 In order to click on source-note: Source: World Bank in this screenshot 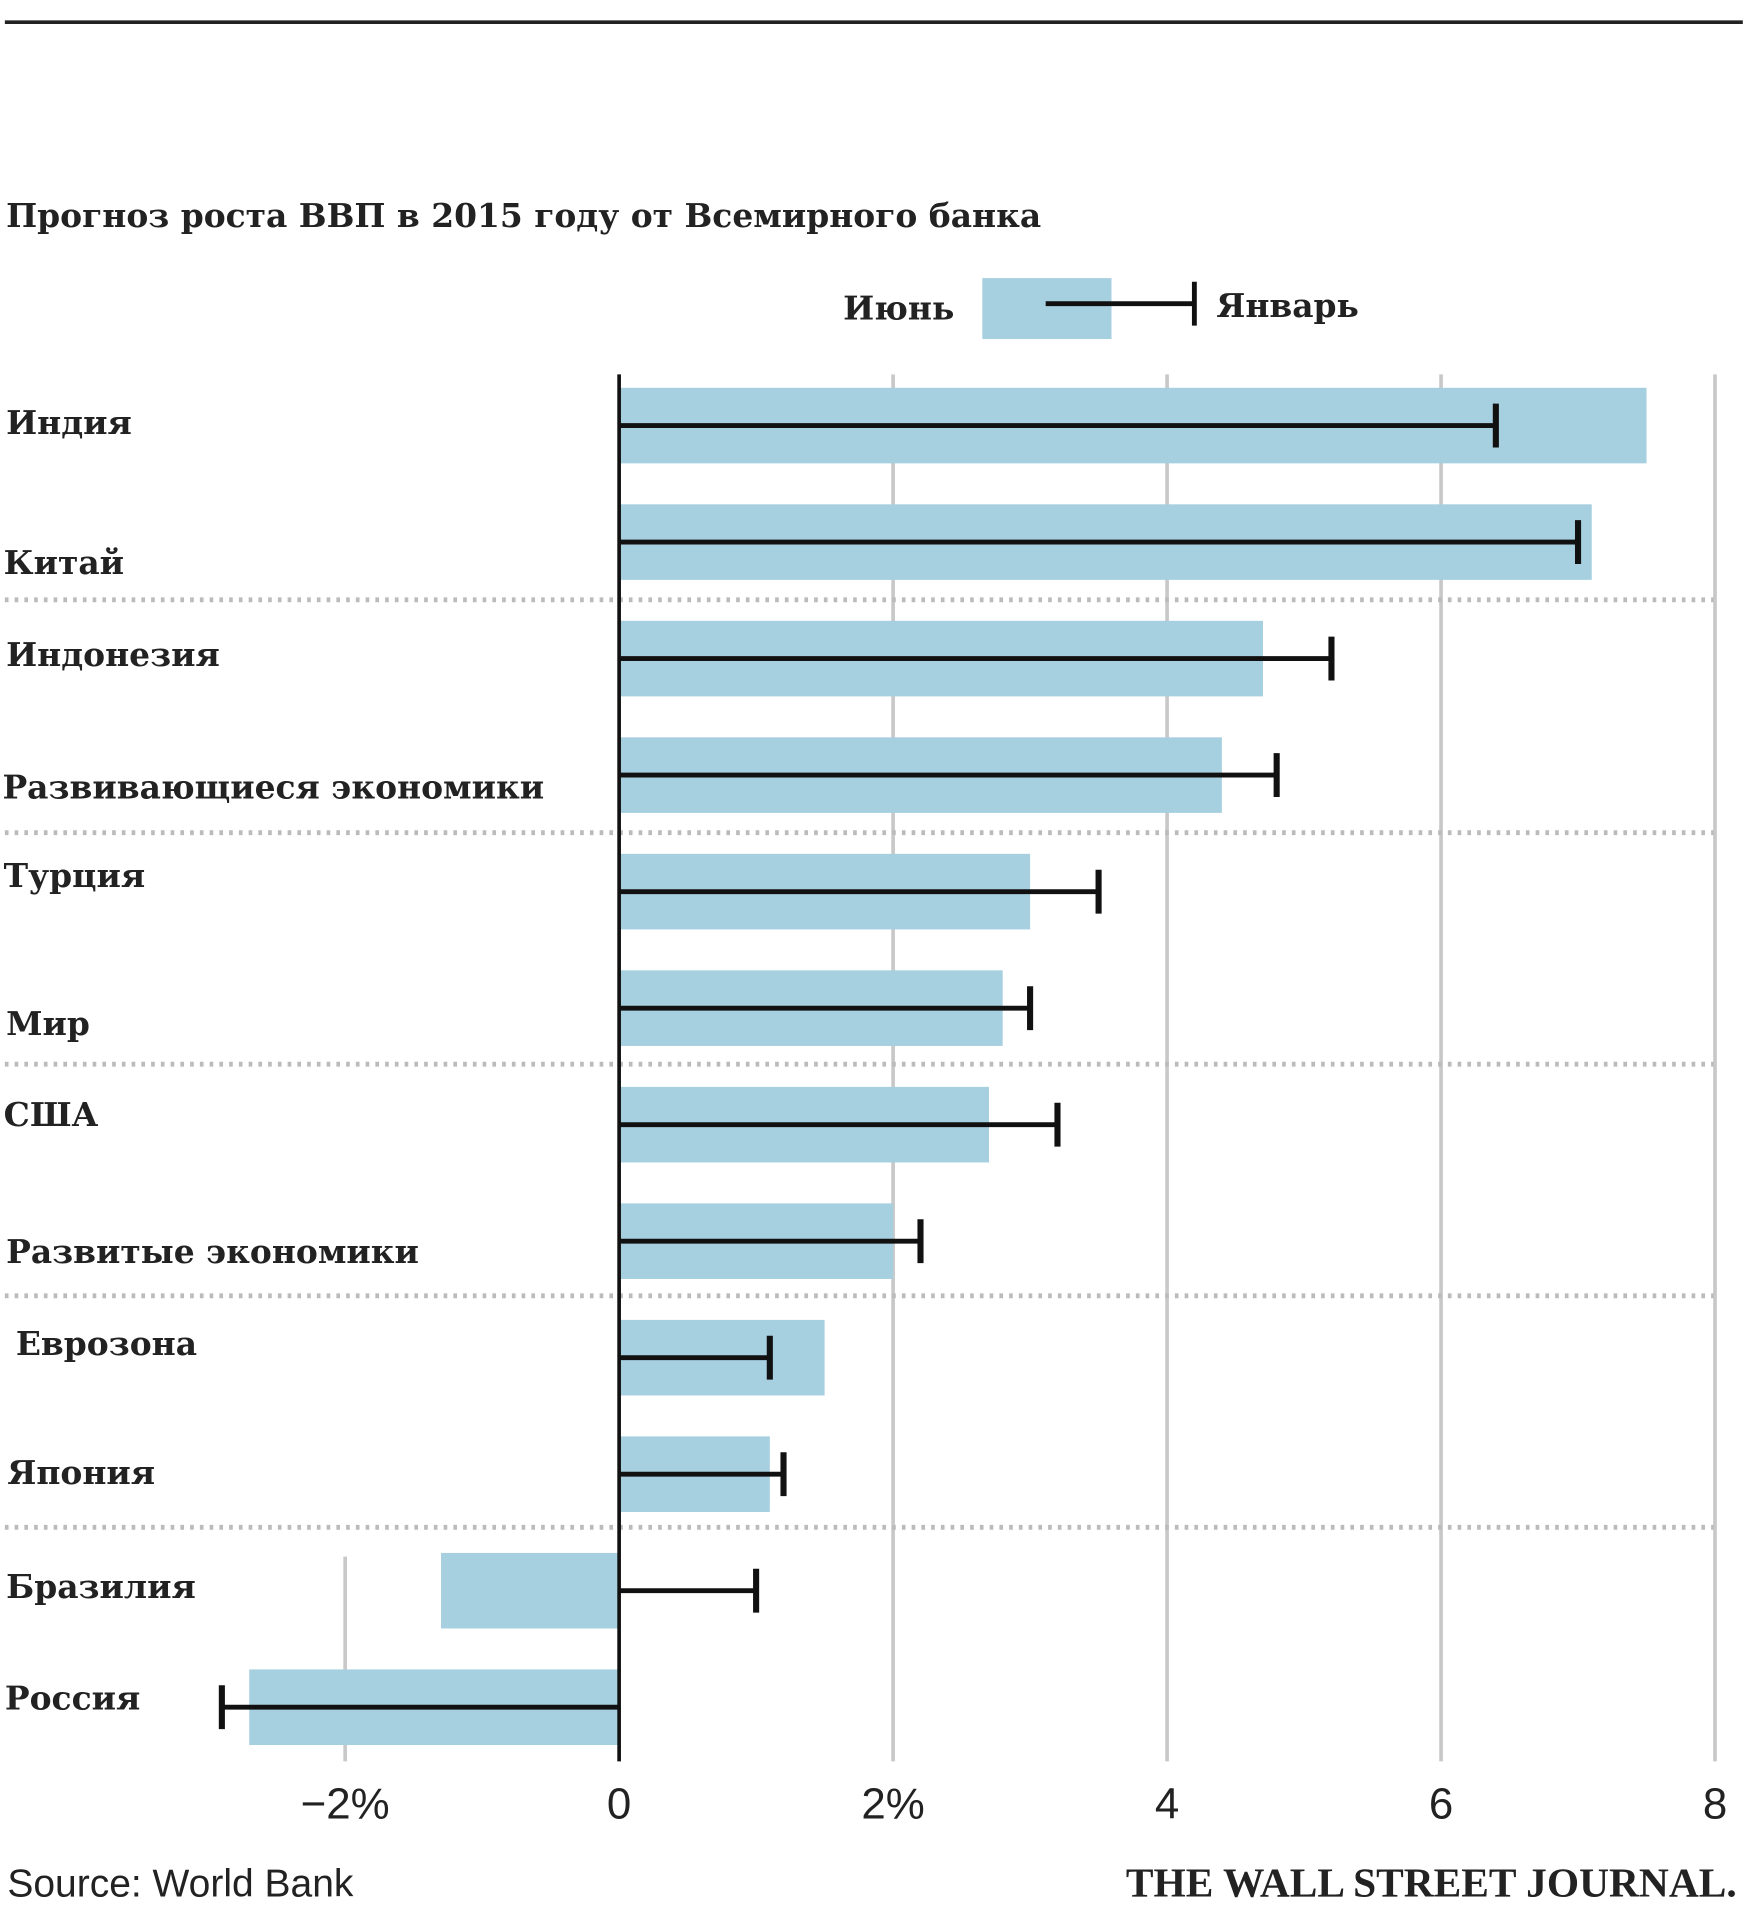, I will do `click(180, 1884)`.